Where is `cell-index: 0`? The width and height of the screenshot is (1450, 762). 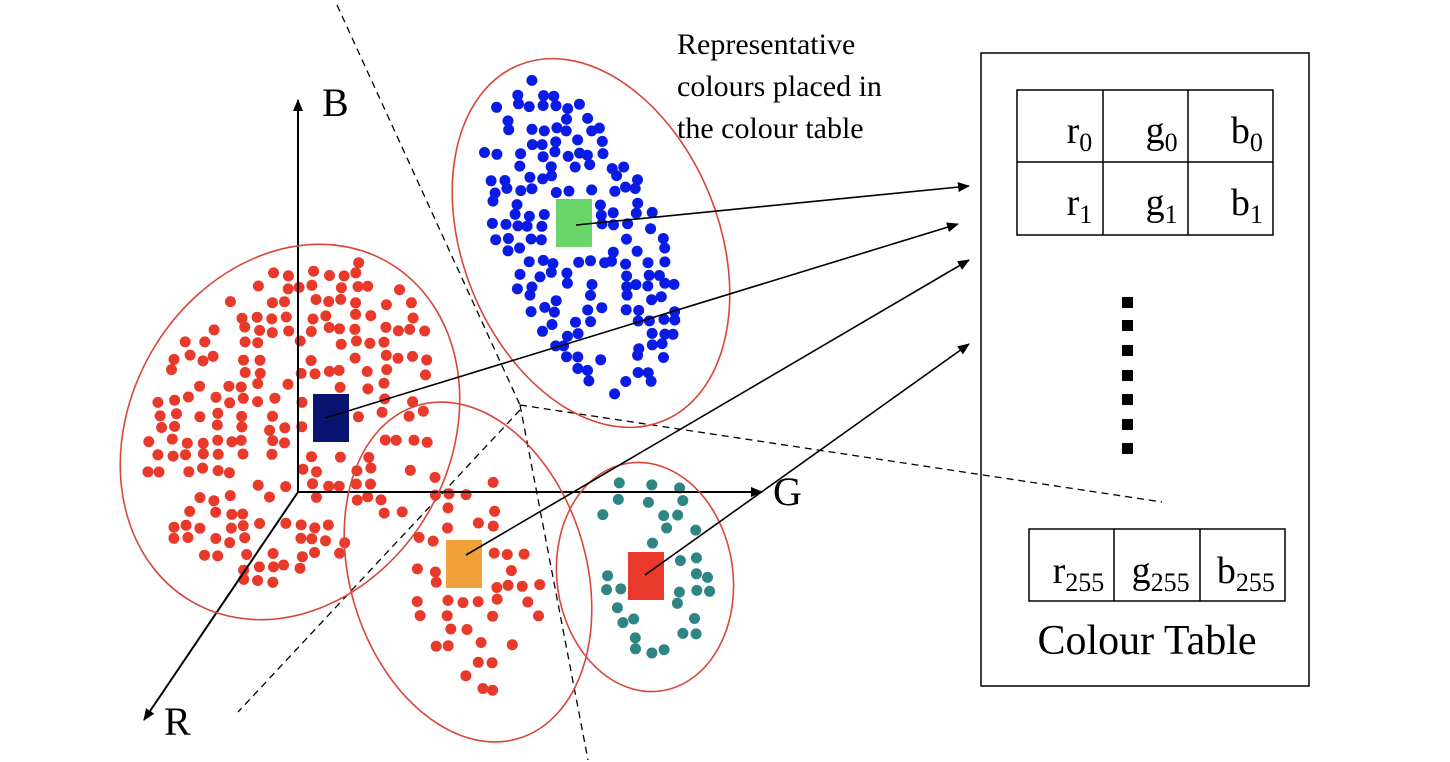
cell-index: 0 is located at coordinates (1256, 142).